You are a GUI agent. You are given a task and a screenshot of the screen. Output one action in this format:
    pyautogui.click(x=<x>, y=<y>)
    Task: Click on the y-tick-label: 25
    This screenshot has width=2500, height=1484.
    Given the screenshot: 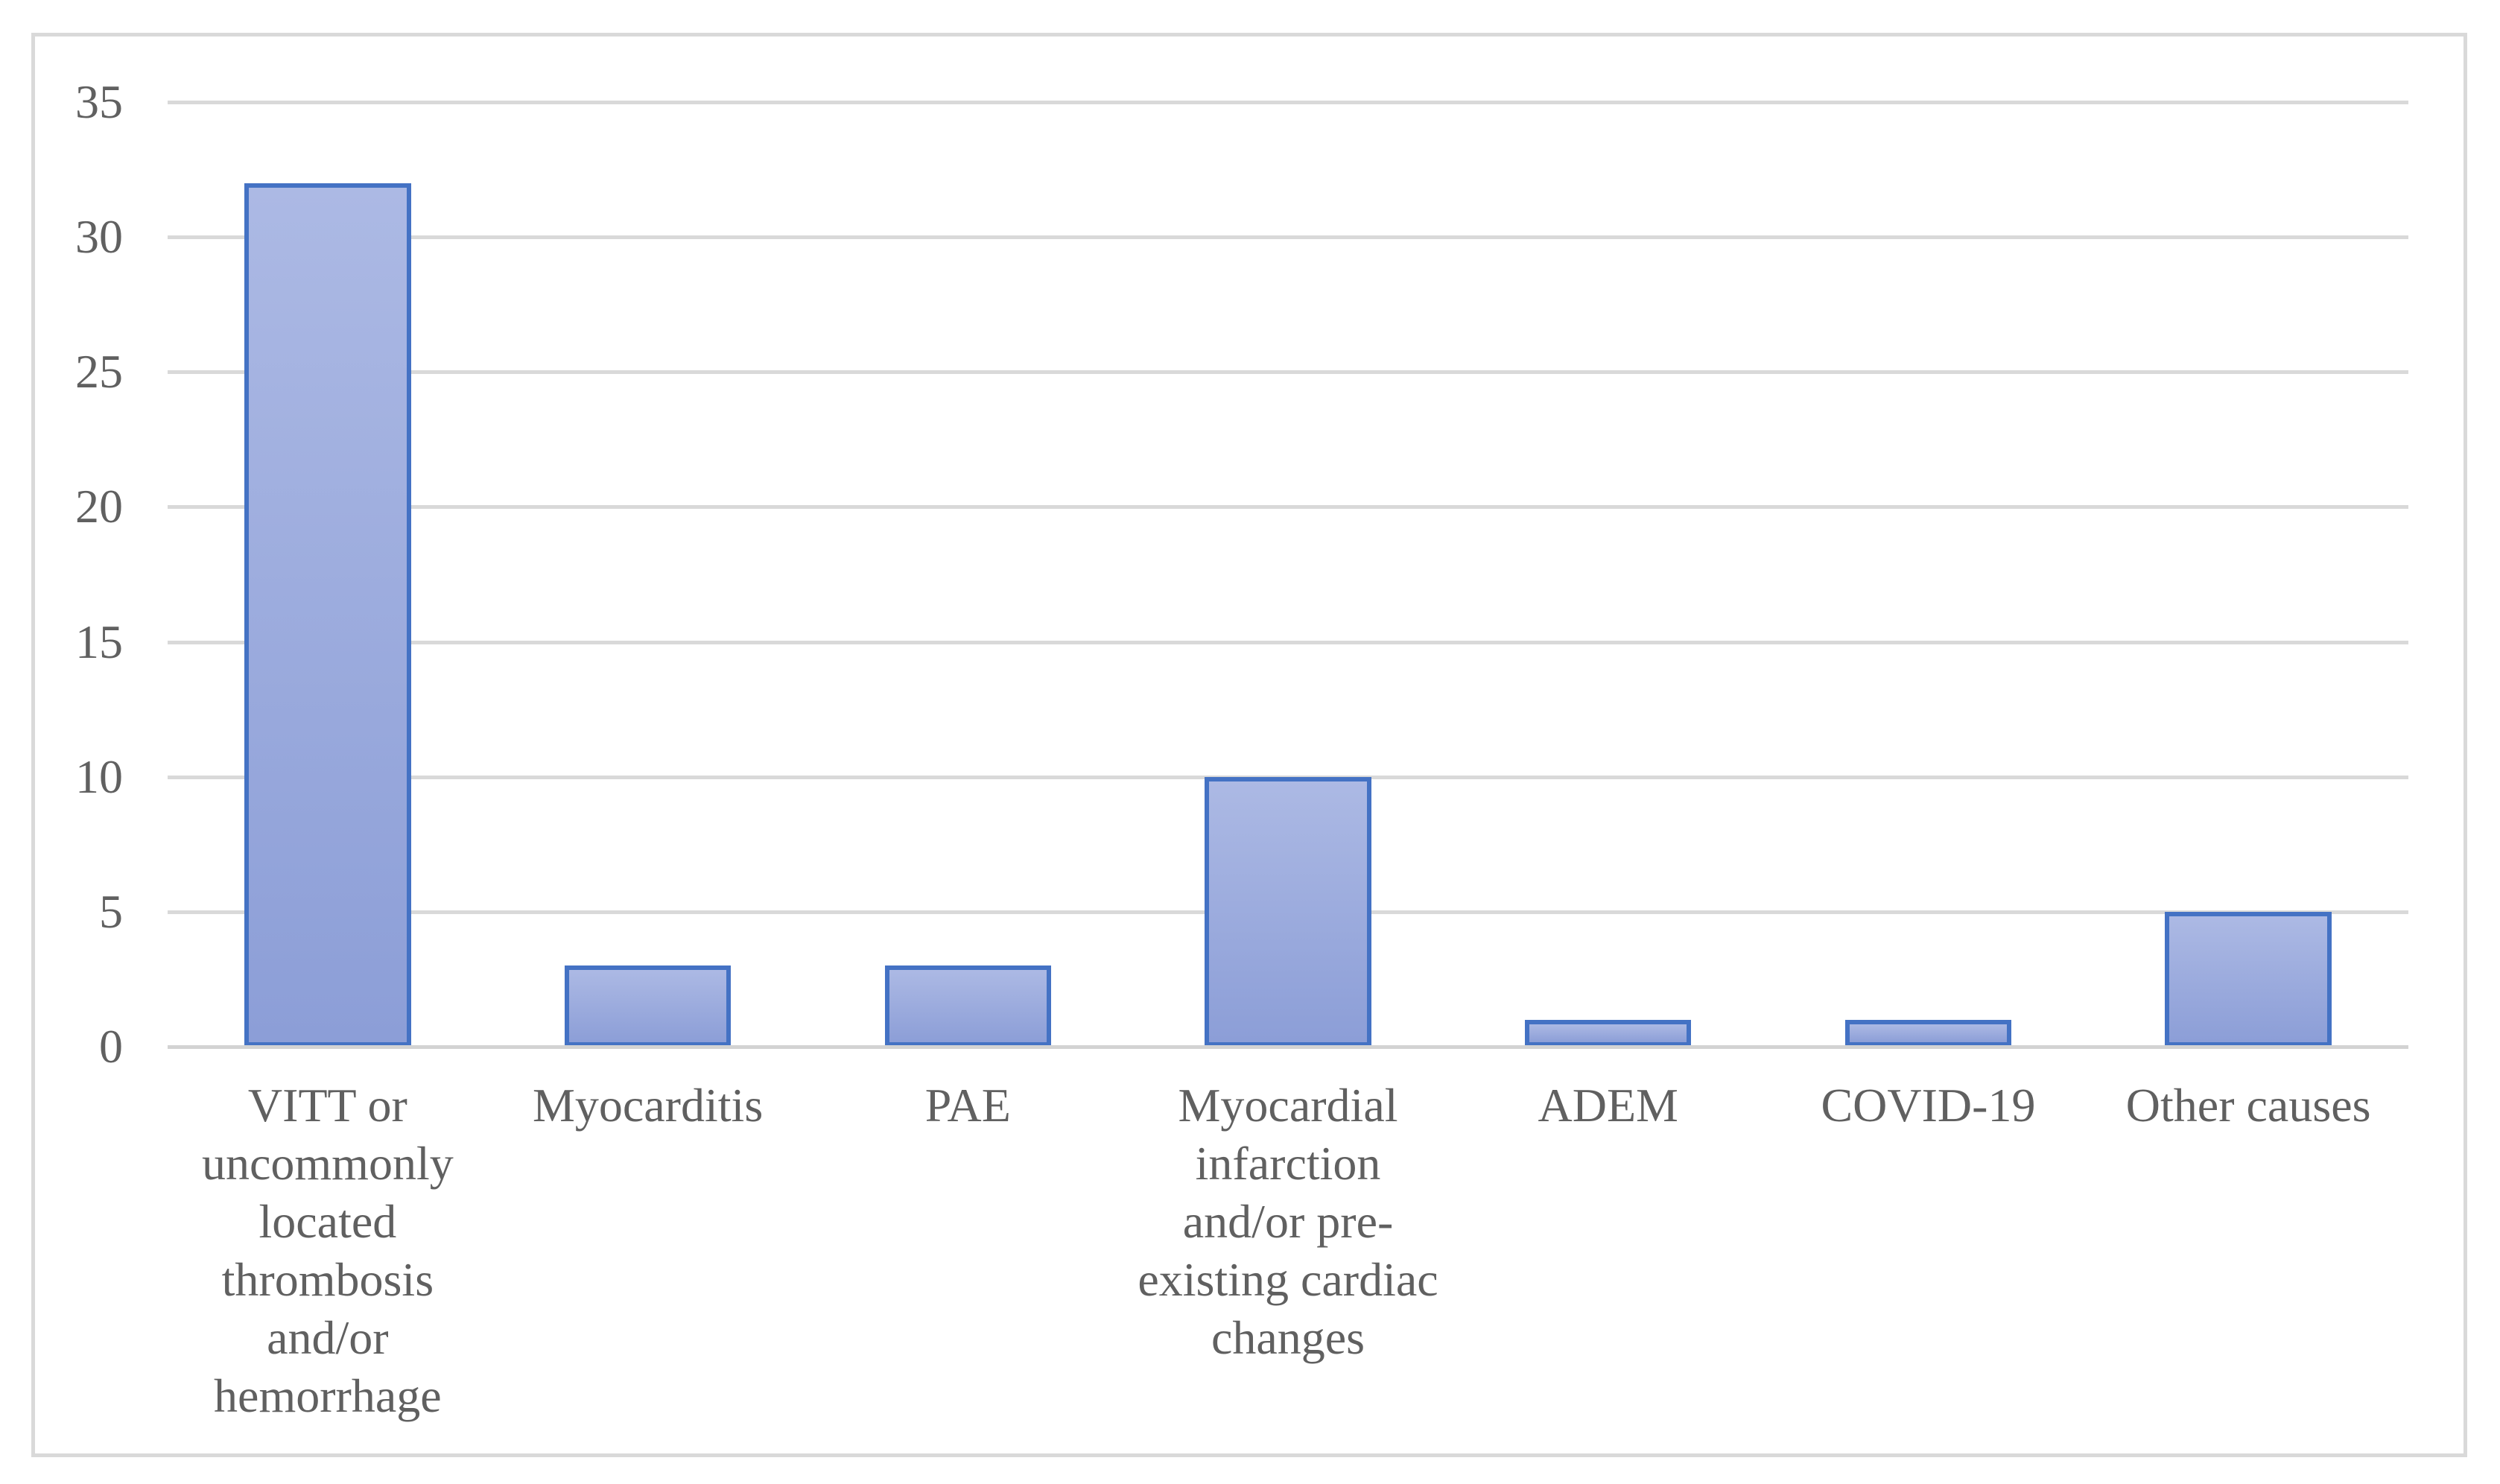 What is the action you would take?
    pyautogui.click(x=99, y=372)
    